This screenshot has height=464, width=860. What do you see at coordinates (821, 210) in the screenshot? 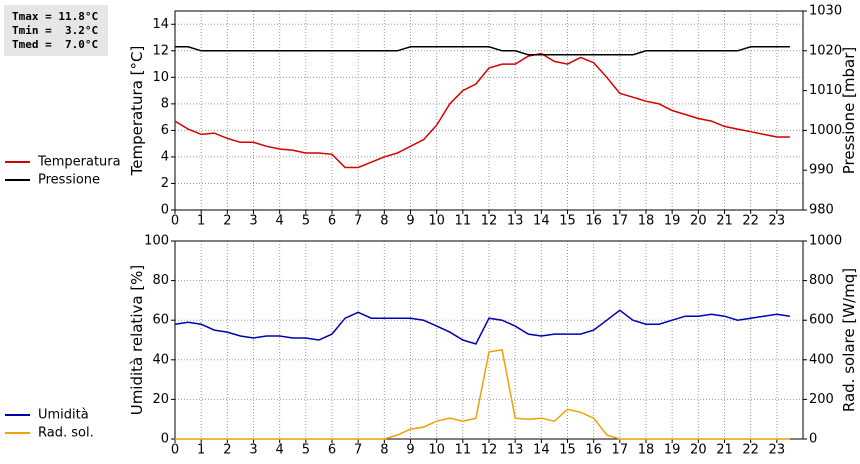
I see `y2-tick-label: 980` at bounding box center [821, 210].